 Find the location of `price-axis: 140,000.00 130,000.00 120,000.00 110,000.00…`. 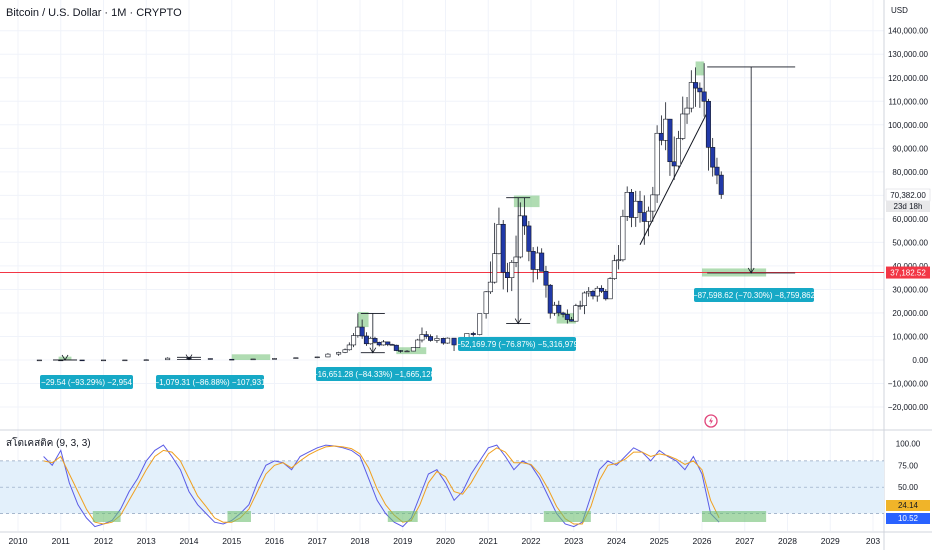

price-axis: 140,000.00 130,000.00 120,000.00 110,000.00… is located at coordinates (908, 275).